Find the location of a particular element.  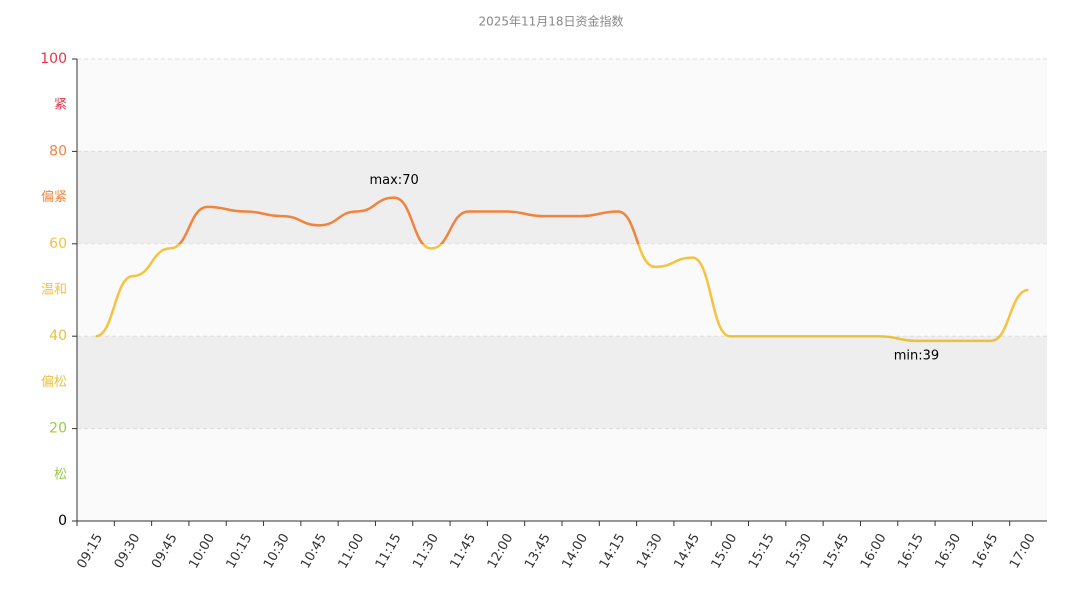

x-tick-label: 09:45 is located at coordinates (165, 551).